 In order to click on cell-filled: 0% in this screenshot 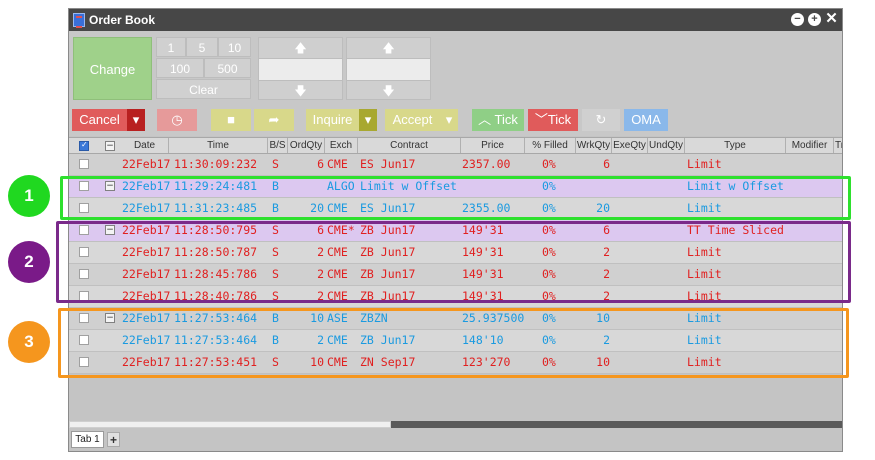, I will do `click(549, 252)`.